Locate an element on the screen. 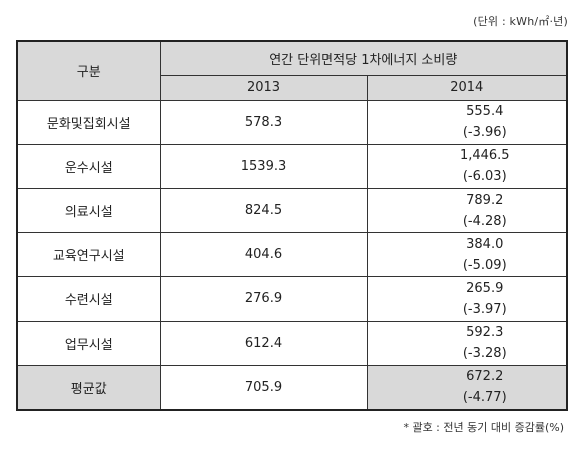  average-2014-cell: 672.2 (-4.77) is located at coordinates (467, 387).